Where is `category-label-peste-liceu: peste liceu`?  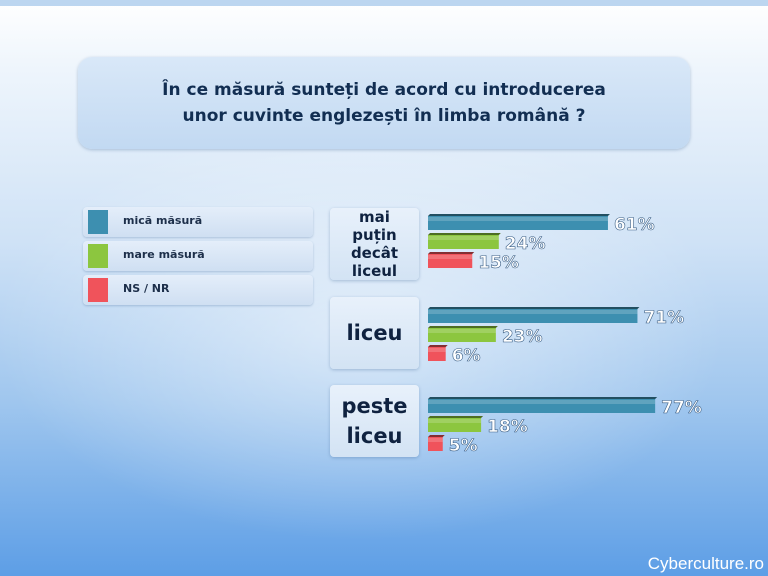
category-label-peste-liceu: peste liceu is located at coordinates (374, 421).